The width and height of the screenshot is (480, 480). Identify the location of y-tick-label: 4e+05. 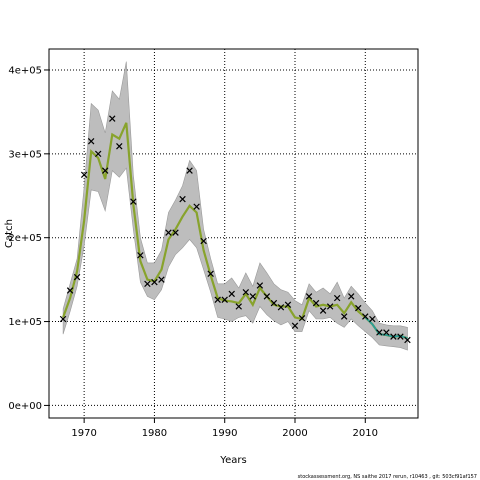
(25, 70).